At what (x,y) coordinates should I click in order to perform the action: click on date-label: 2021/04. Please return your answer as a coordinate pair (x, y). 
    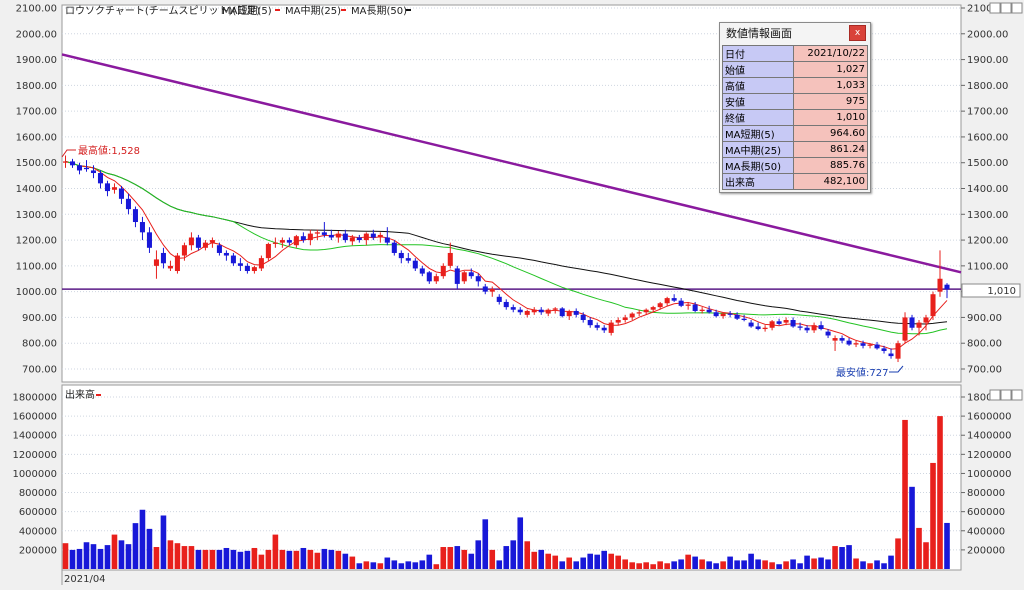
    Looking at the image, I should click on (85, 579).